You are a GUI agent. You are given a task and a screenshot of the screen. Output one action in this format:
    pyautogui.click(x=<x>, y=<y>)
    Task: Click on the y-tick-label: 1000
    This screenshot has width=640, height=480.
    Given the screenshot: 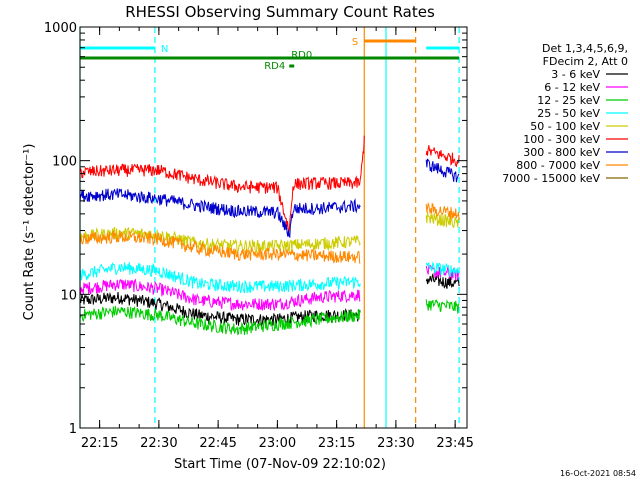 What is the action you would take?
    pyautogui.click(x=60, y=28)
    